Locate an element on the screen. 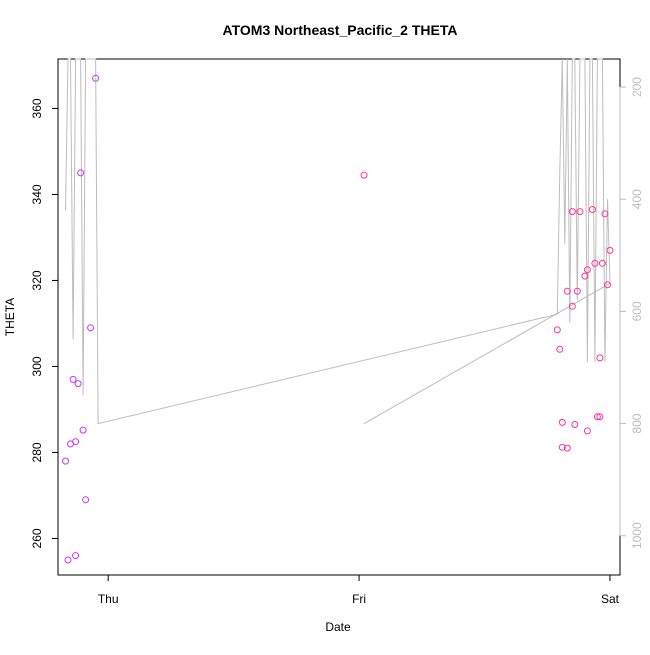 The height and width of the screenshot is (655, 650). y-axis-label: THETA is located at coordinates (10, 317).